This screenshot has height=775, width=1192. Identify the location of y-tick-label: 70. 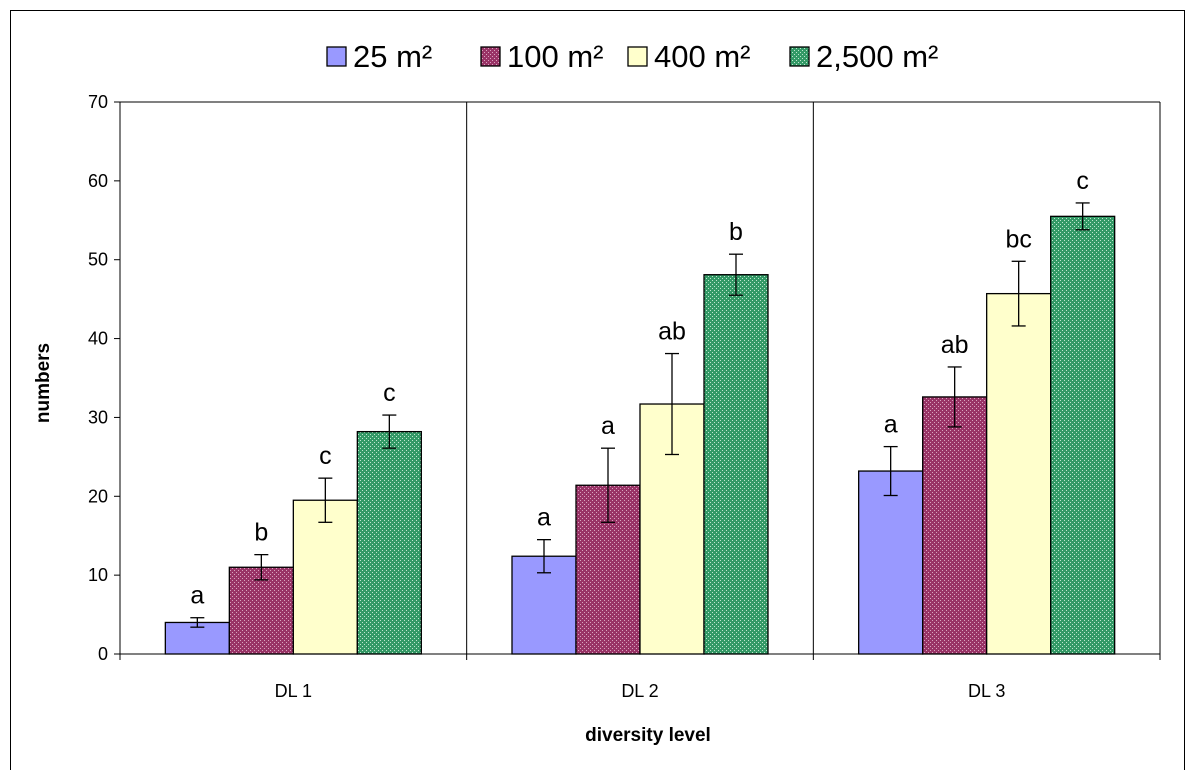
(98, 102).